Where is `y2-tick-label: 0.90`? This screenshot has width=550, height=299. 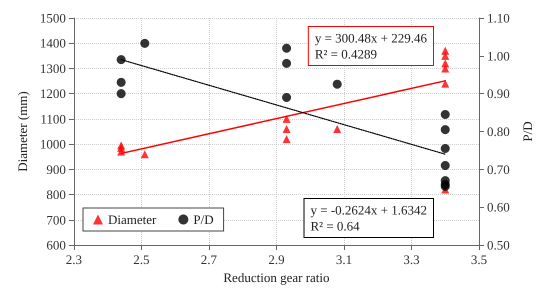 y2-tick-label: 0.90 is located at coordinates (498, 94).